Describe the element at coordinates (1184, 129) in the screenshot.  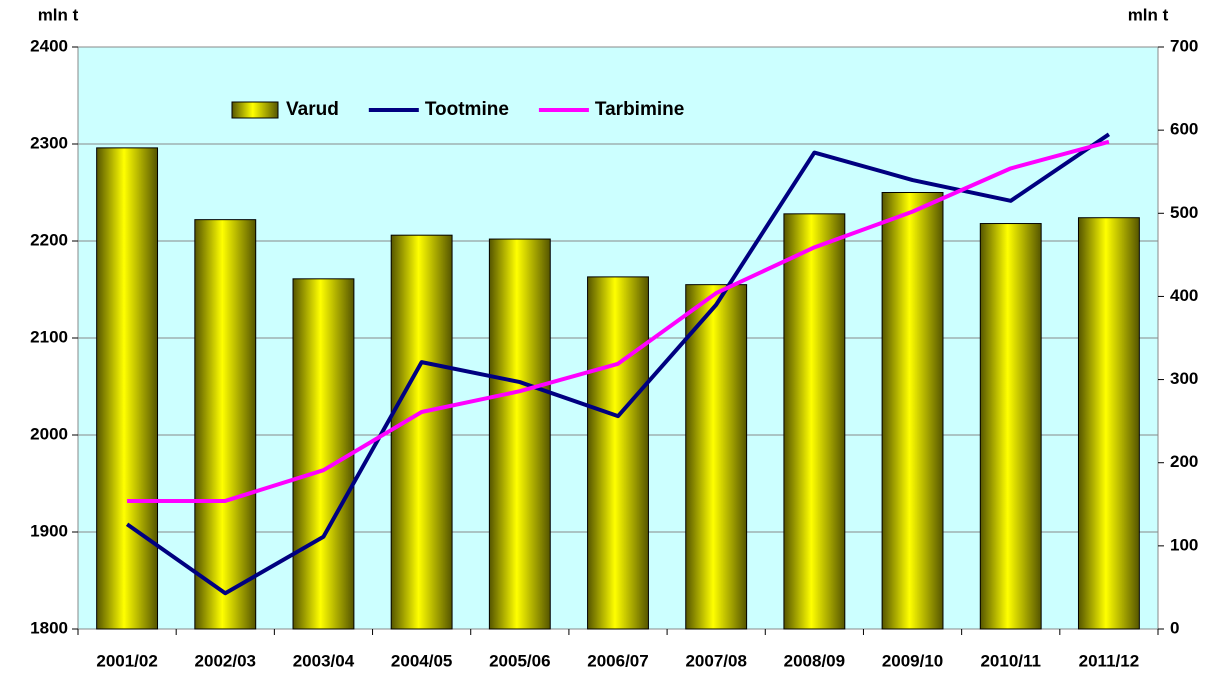
I see `y2-tick-label: 600` at that location.